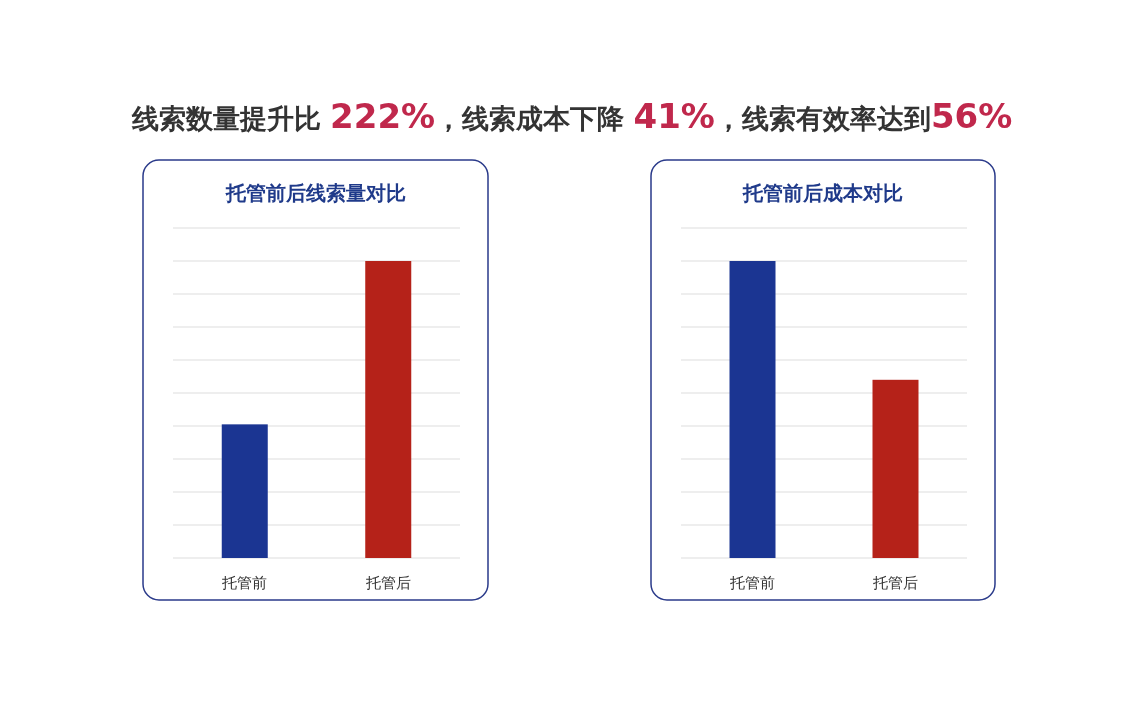  Describe the element at coordinates (315, 193) in the screenshot. I see `chart-title: 托管前后线索量对比` at that location.